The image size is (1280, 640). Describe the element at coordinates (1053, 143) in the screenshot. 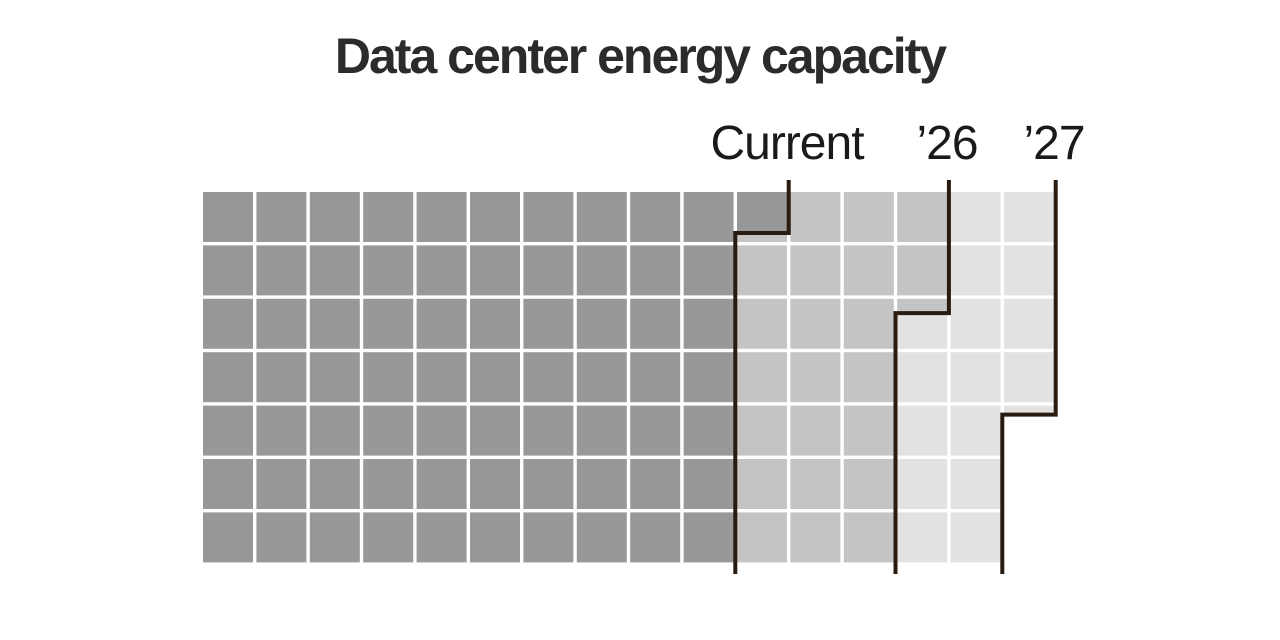

I see `label-2027: ’27` at that location.